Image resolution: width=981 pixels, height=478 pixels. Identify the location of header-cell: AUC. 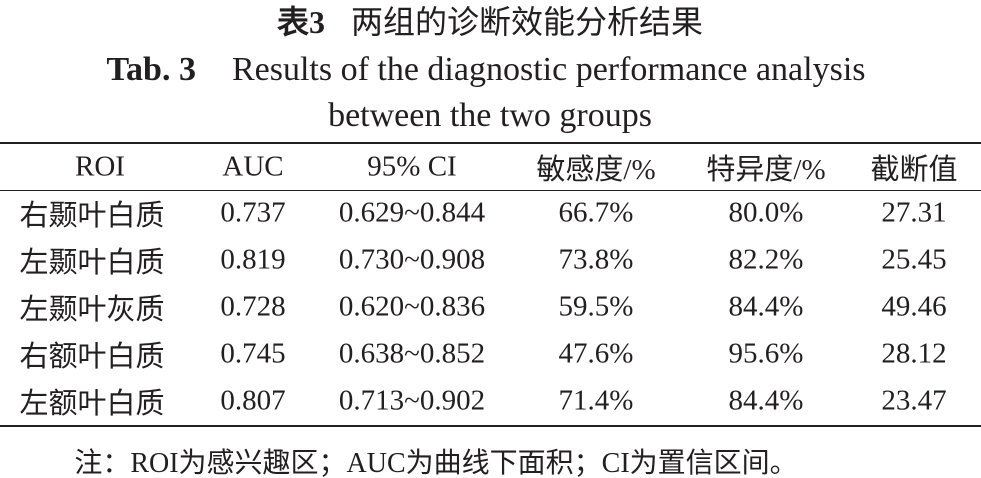
(253, 166).